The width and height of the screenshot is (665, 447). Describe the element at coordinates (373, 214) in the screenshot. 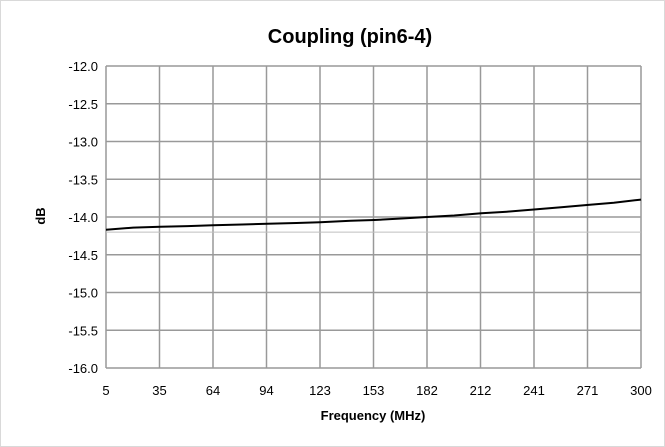

I see `series-line` at that location.